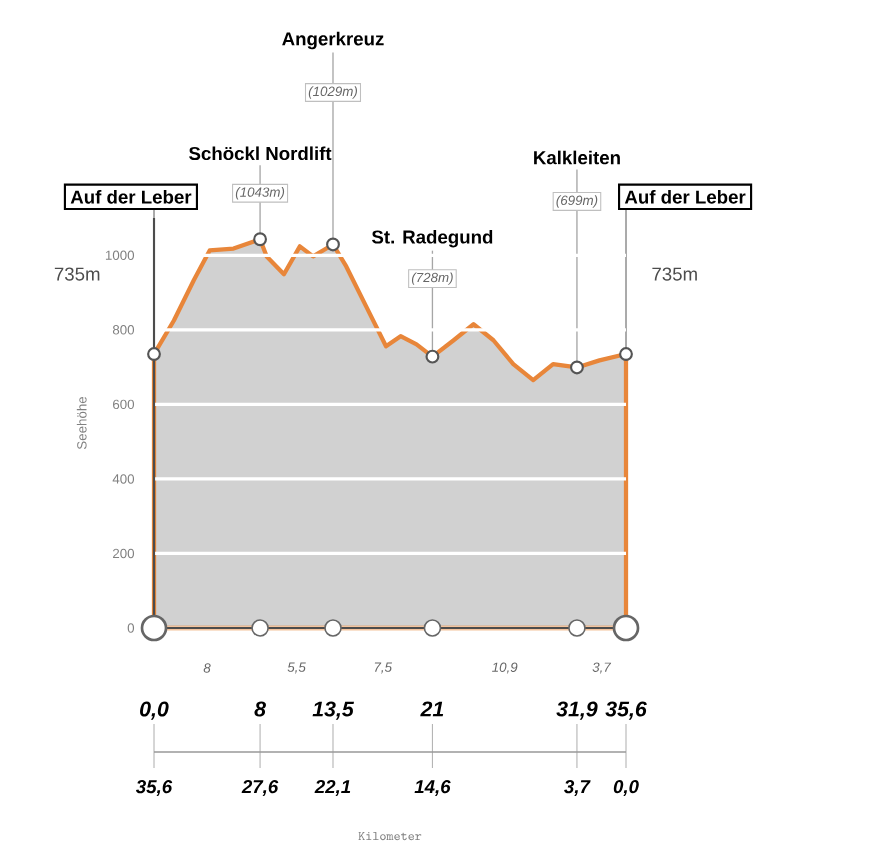 The width and height of the screenshot is (884, 860). What do you see at coordinates (260, 788) in the screenshot?
I see `annotation: 27,6` at bounding box center [260, 788].